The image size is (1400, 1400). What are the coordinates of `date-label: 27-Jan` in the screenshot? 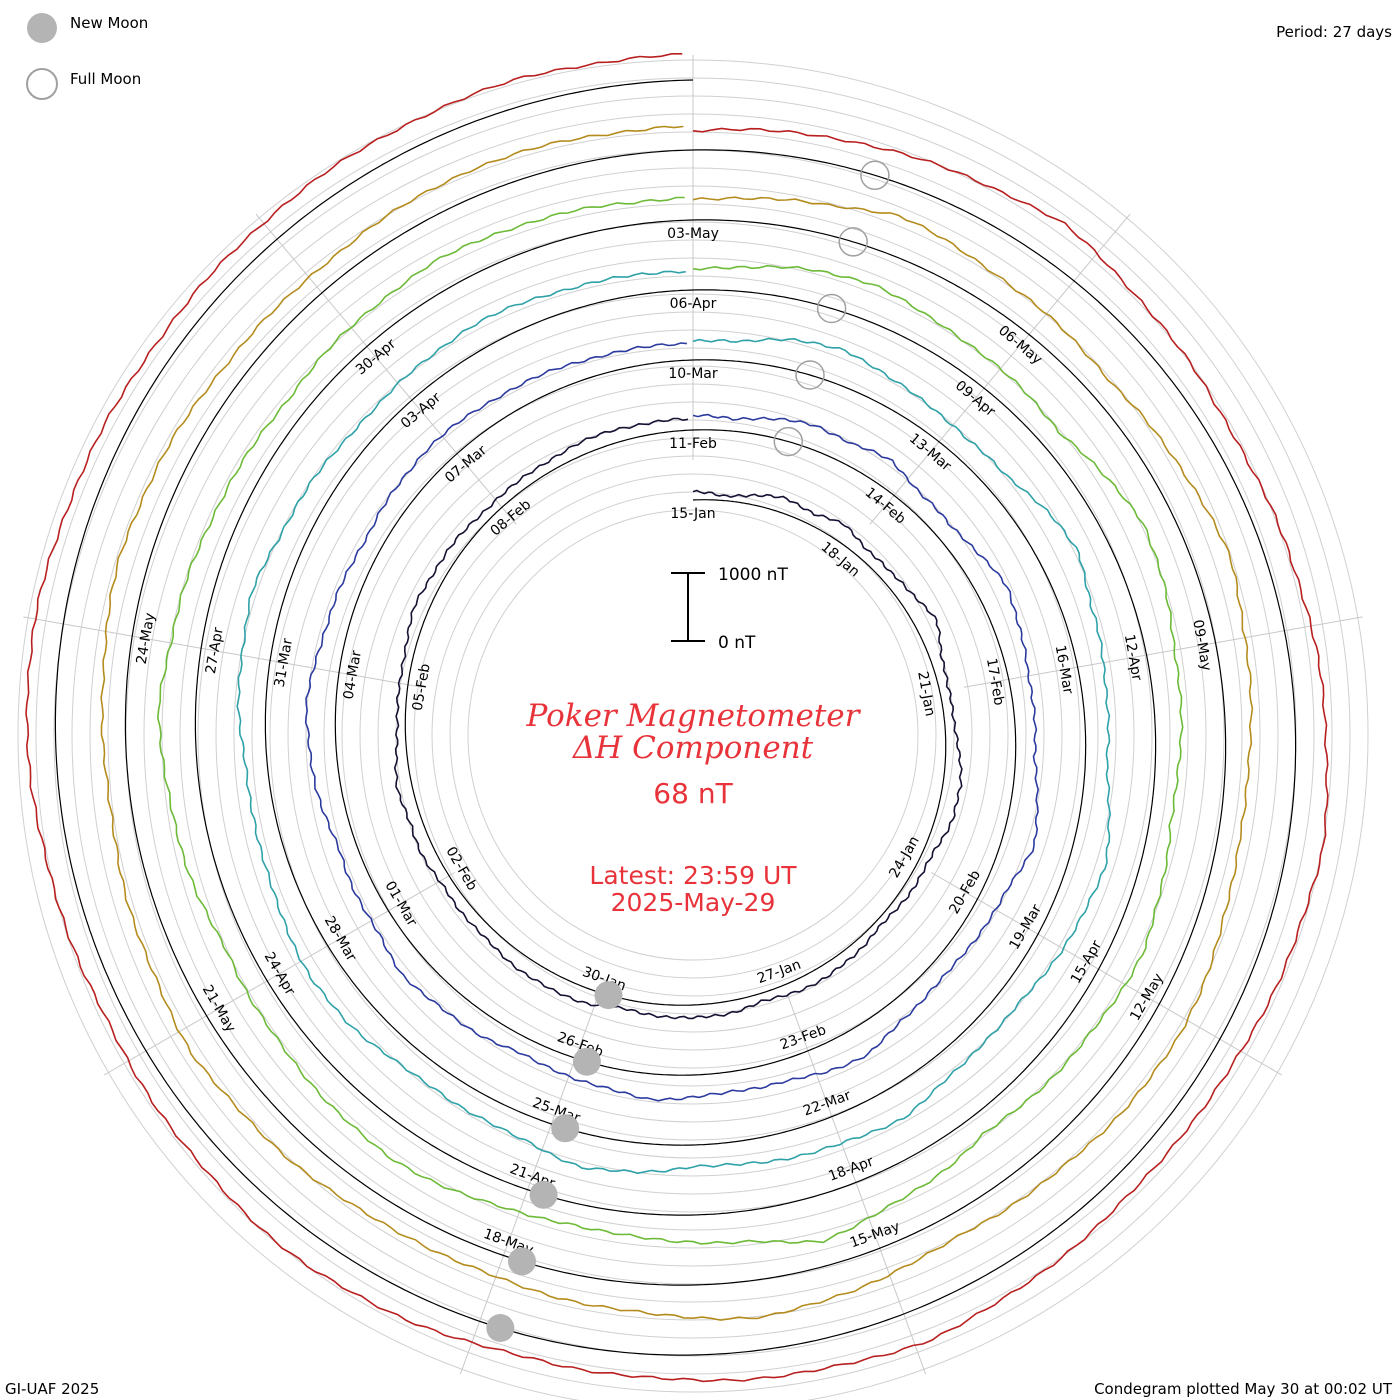 It's located at (779, 972).